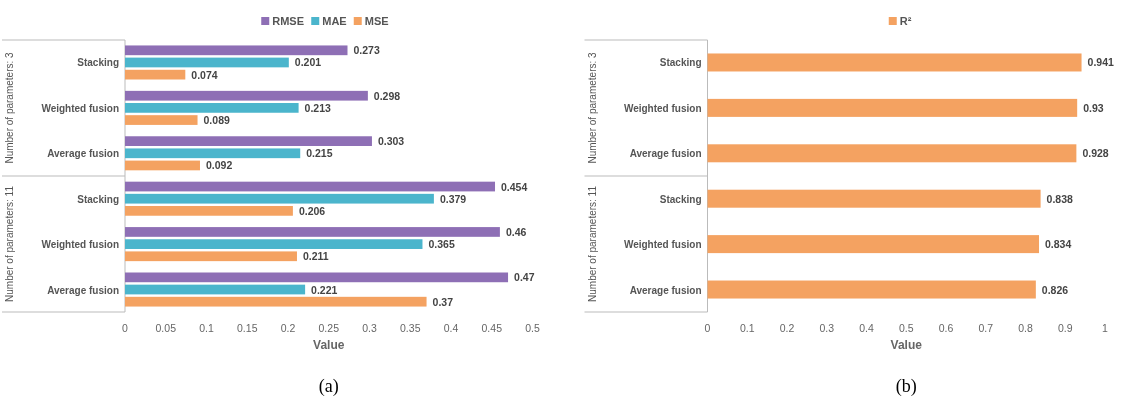 The height and width of the screenshot is (406, 1145). Describe the element at coordinates (318, 107) in the screenshot. I see `data-label: 0.213` at that location.